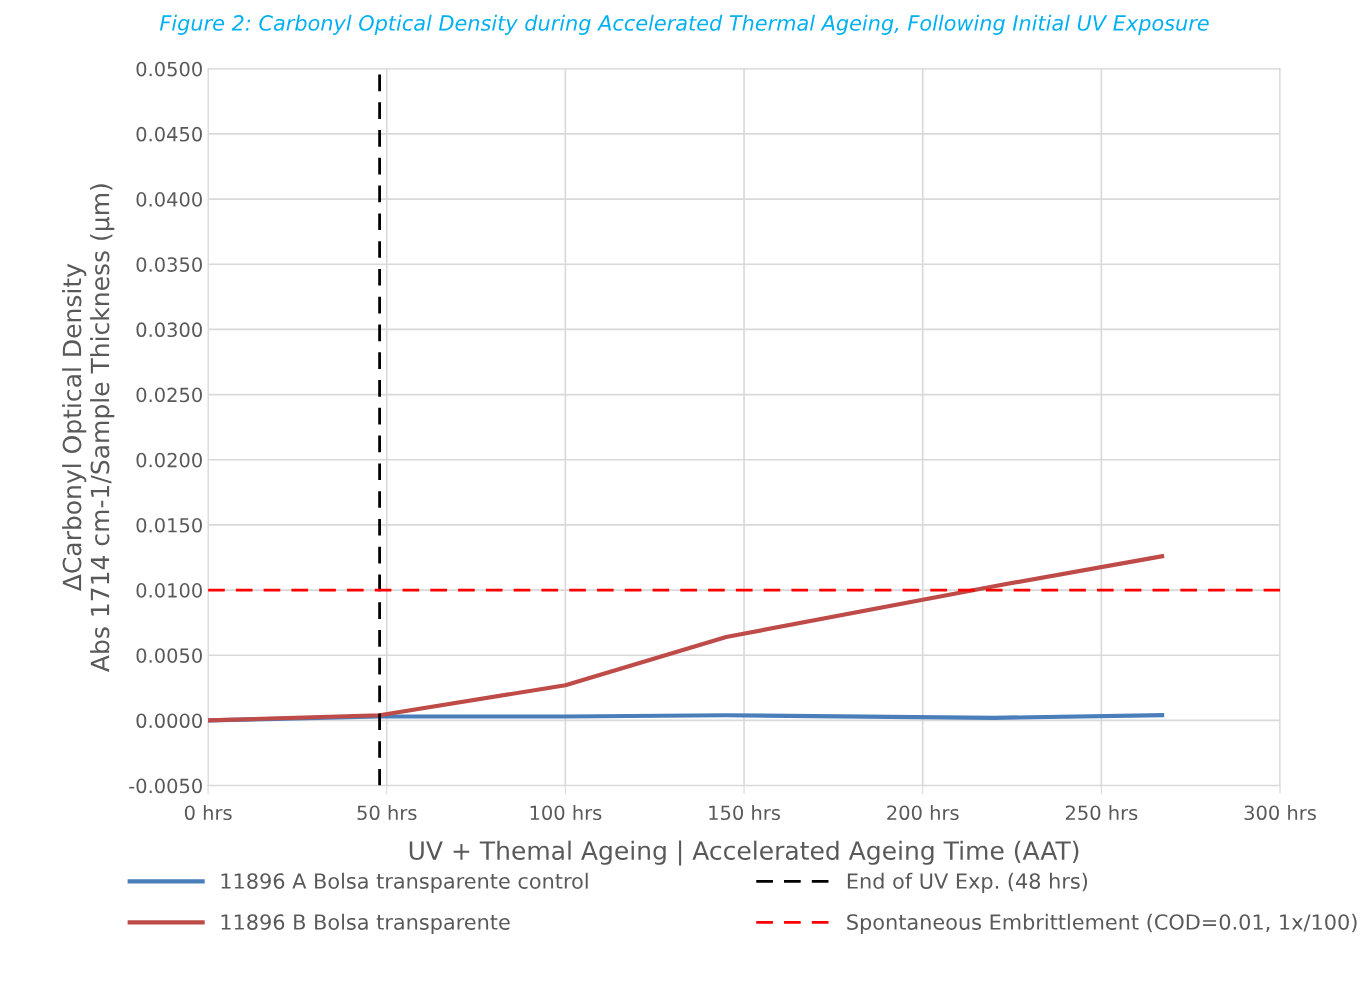  I want to click on y-tick-label: 0.0200, so click(169, 460).